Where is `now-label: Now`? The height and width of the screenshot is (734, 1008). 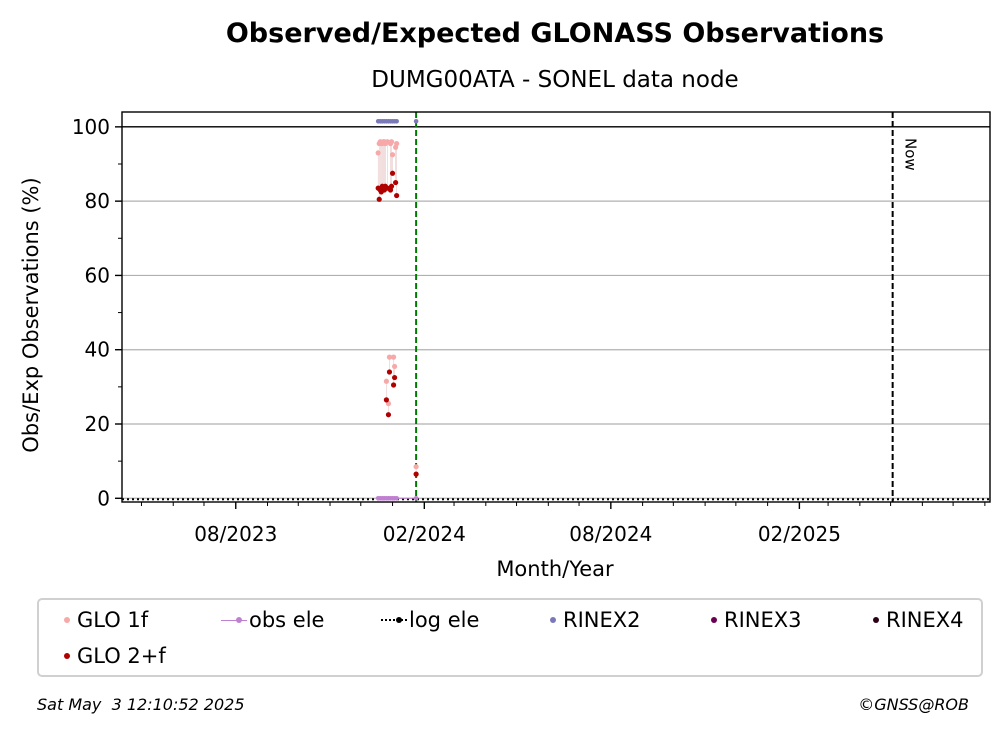
now-label: Now is located at coordinates (911, 154).